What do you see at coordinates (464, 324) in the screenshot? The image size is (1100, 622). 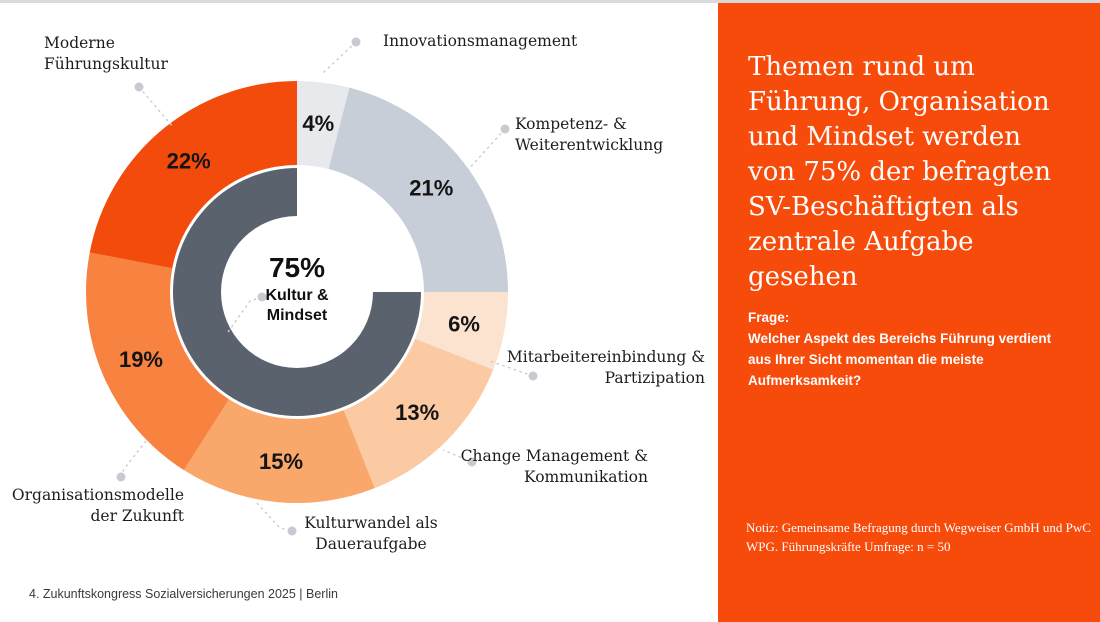 I see `segment-percent-label-2: 6%` at bounding box center [464, 324].